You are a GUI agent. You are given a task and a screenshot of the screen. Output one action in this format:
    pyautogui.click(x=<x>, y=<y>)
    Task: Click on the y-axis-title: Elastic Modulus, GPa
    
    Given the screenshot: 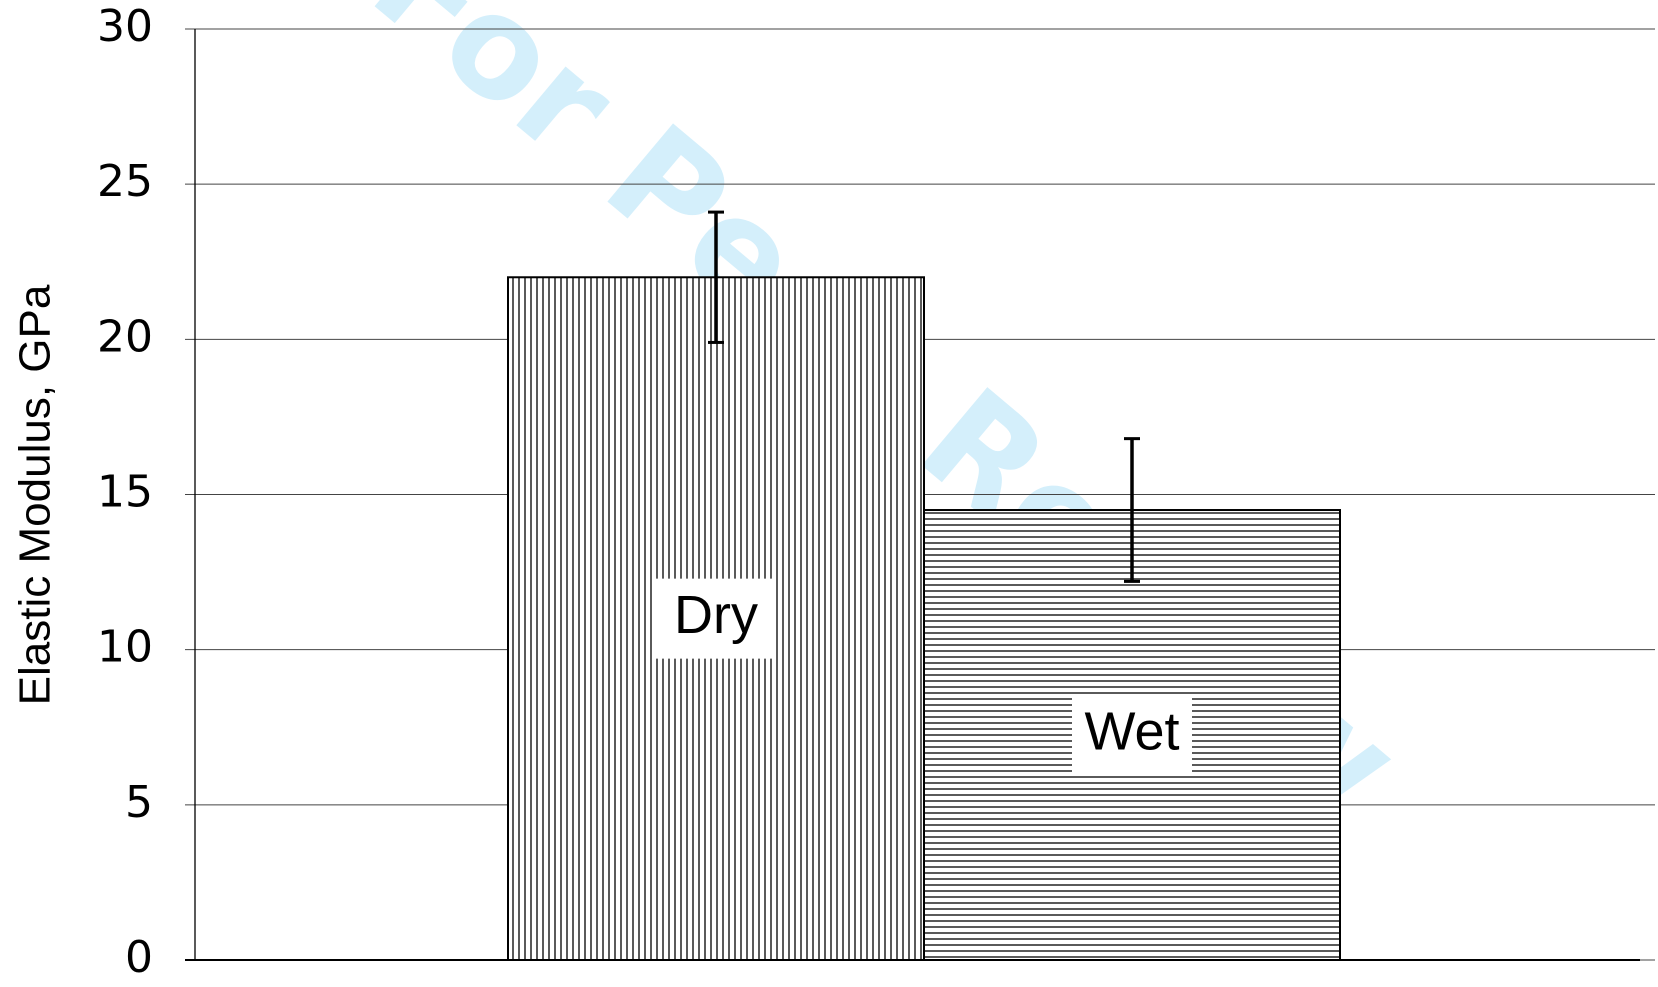 What is the action you would take?
    pyautogui.click(x=35, y=494)
    